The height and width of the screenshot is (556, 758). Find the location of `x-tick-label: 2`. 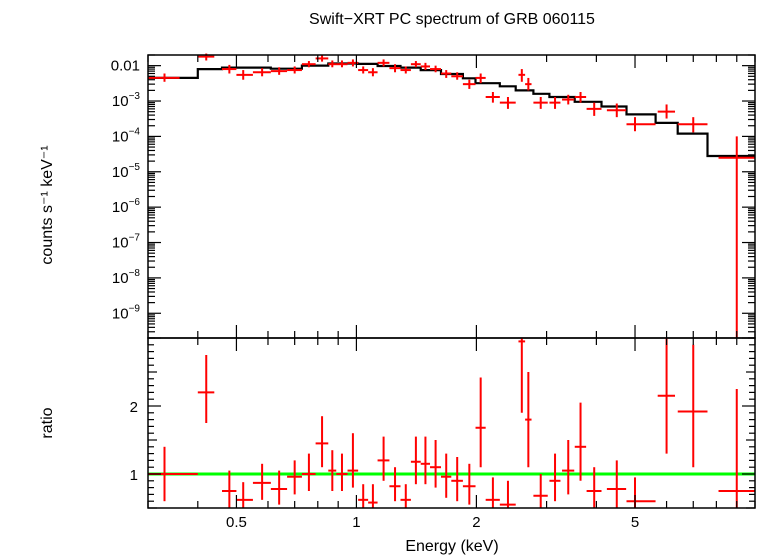

x-tick-label: 2 is located at coordinates (476, 522).